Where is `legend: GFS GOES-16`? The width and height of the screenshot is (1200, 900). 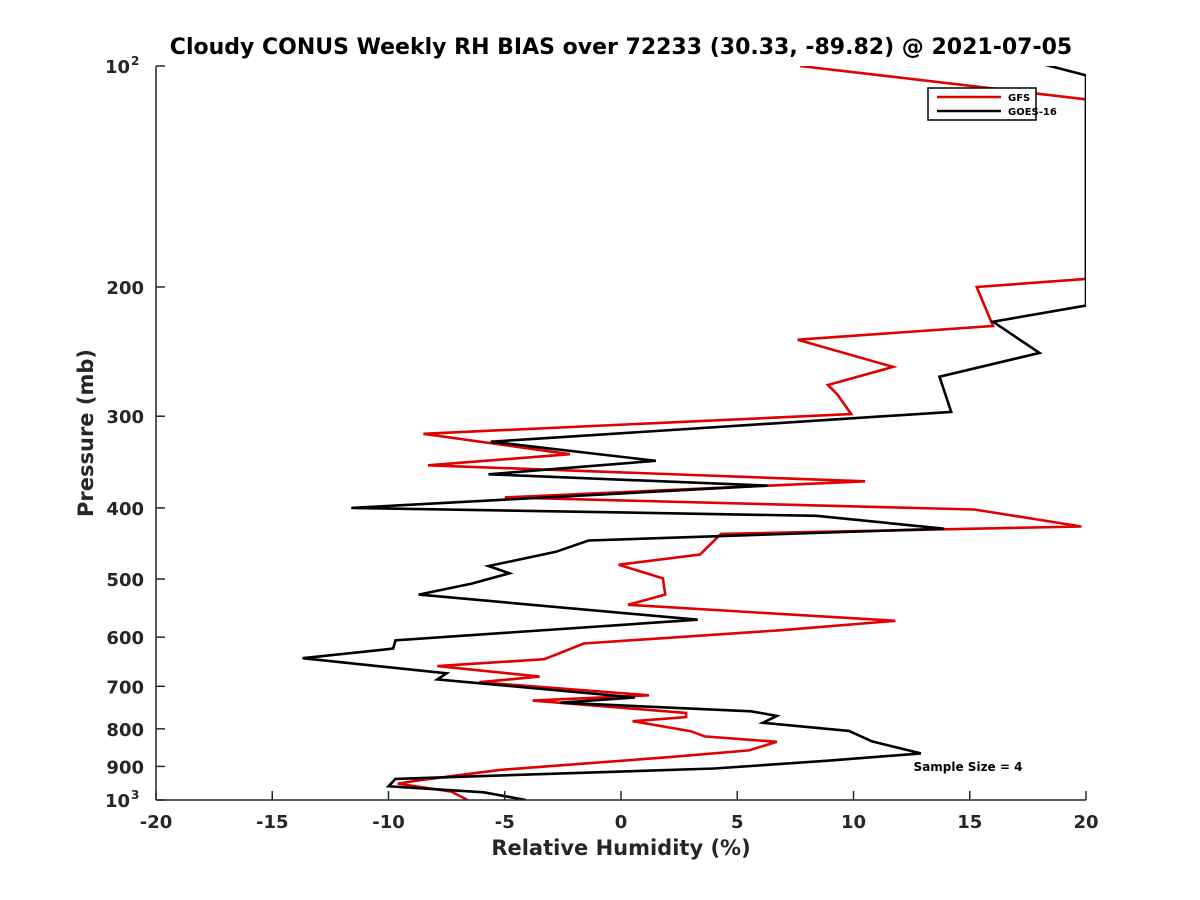
legend: GFS GOES-16 is located at coordinates (992, 104).